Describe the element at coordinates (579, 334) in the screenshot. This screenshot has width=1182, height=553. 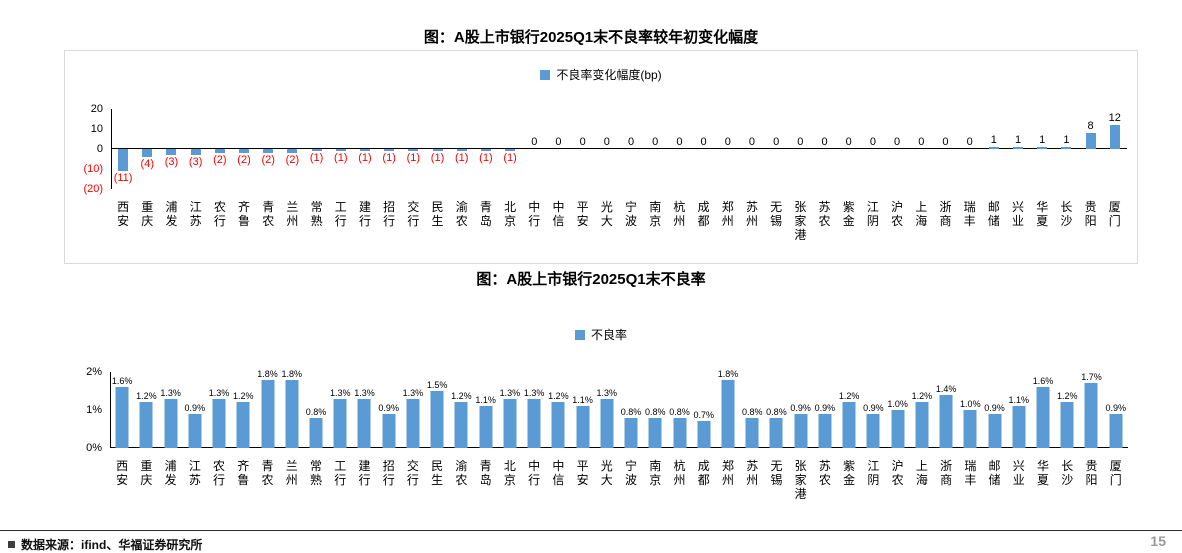
I see `legend-marker-icon` at that location.